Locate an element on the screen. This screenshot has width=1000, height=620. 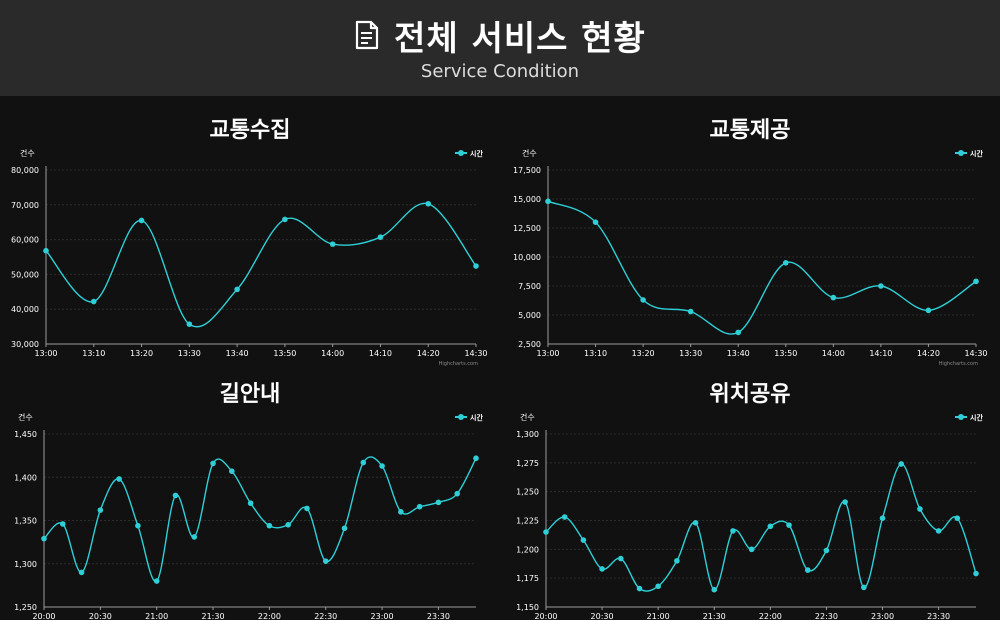
x-tick-label: 13:20 is located at coordinates (643, 353).